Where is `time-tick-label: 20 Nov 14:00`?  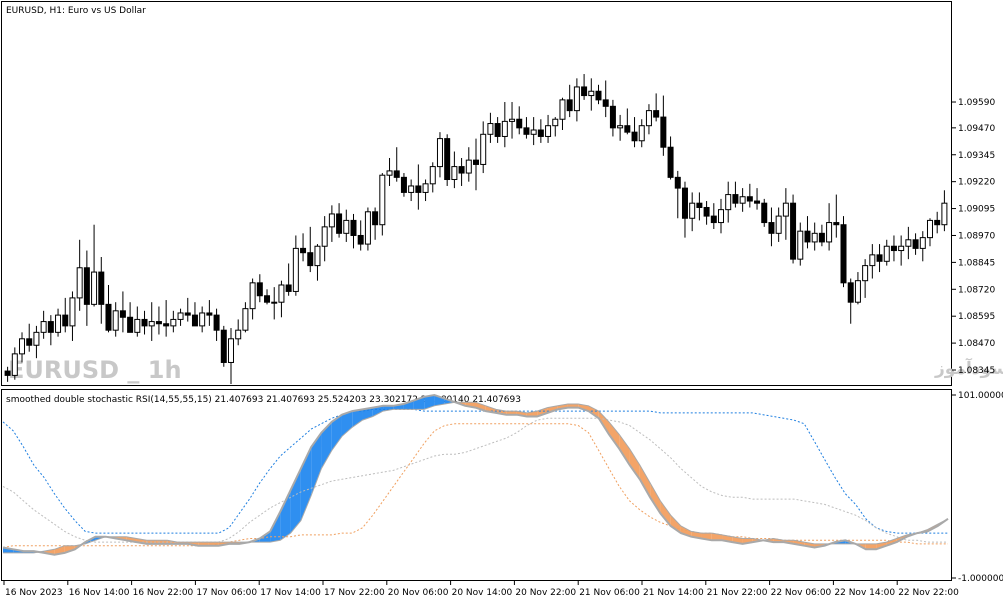
time-tick-label: 20 Nov 14:00 is located at coordinates (482, 593).